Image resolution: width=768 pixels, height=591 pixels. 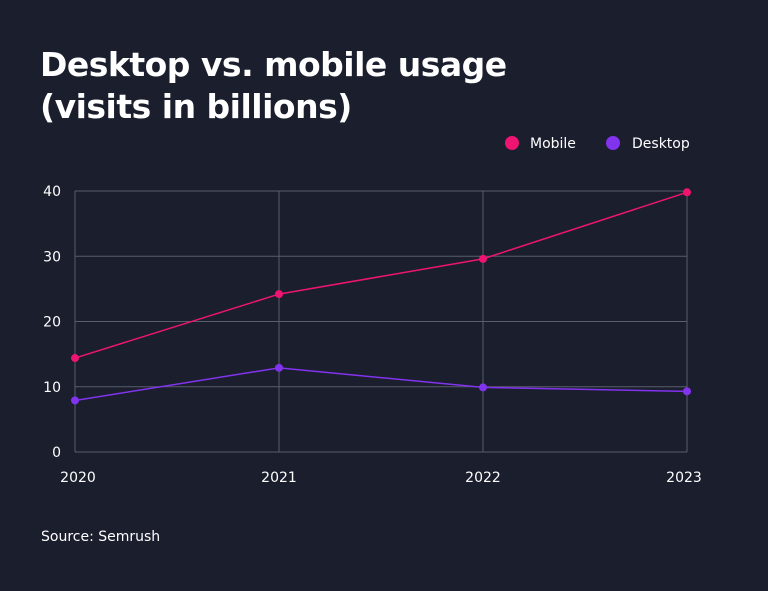 What do you see at coordinates (279, 478) in the screenshot?
I see `x-tick-label: 2021` at bounding box center [279, 478].